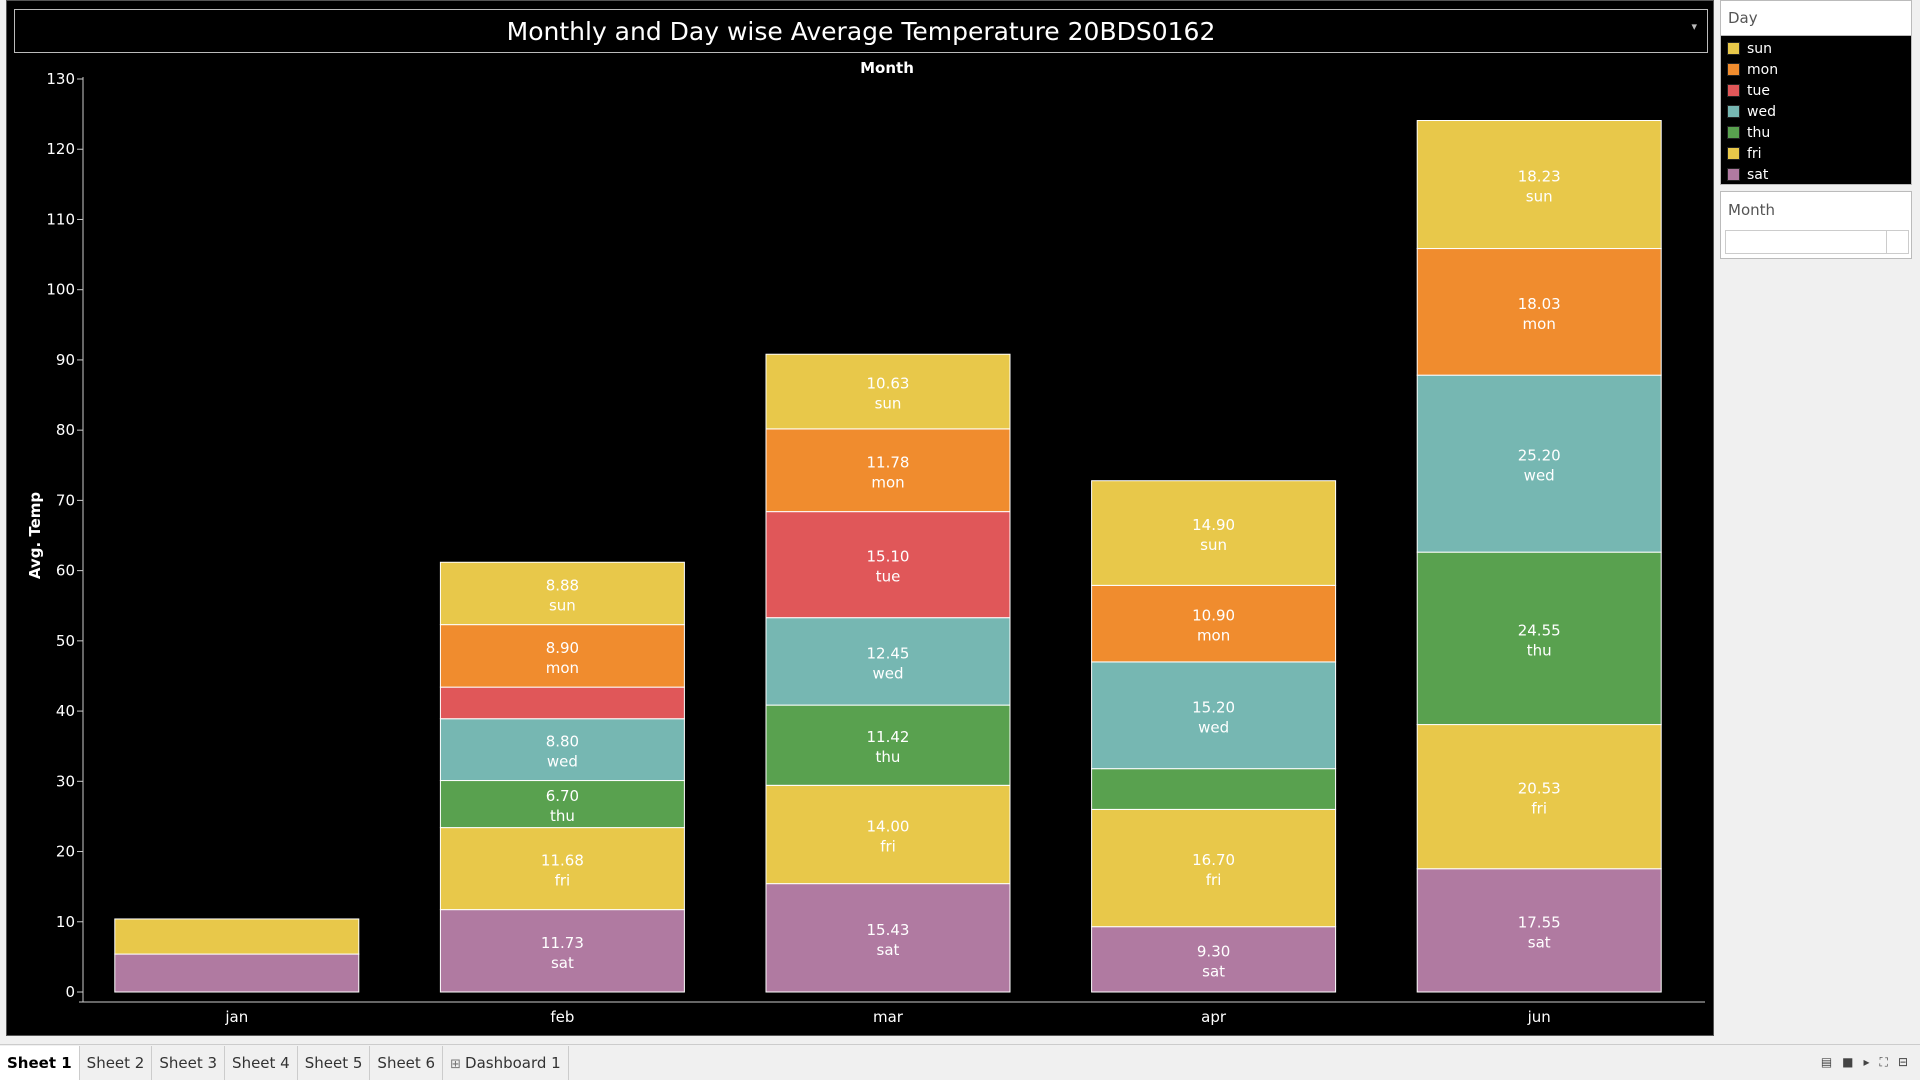 This screenshot has width=1920, height=1080. What do you see at coordinates (1826, 1062) in the screenshot?
I see `grid-view-icon: ▤` at bounding box center [1826, 1062].